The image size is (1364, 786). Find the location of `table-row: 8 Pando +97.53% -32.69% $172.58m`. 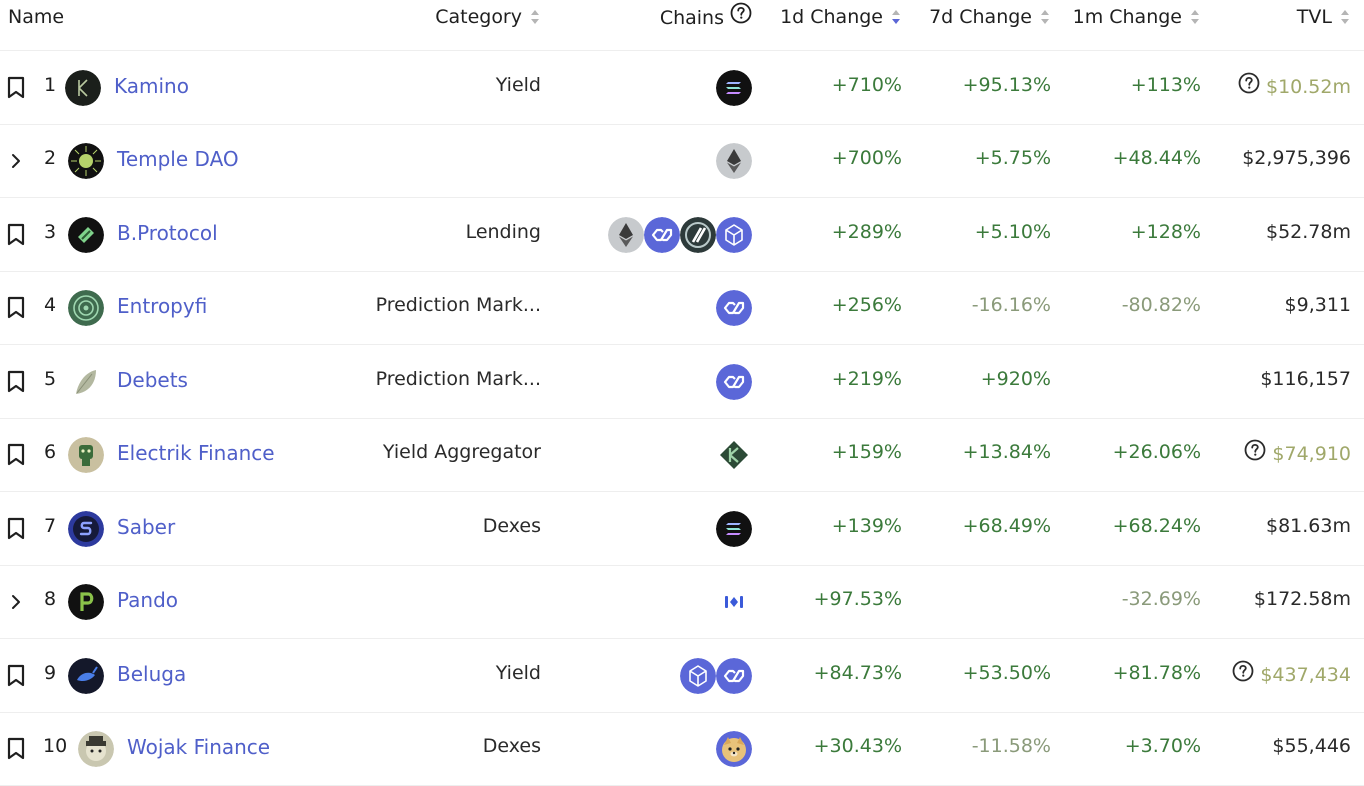

table-row: 8 Pando +97.53% -32.69% $172.58m is located at coordinates (682, 602).